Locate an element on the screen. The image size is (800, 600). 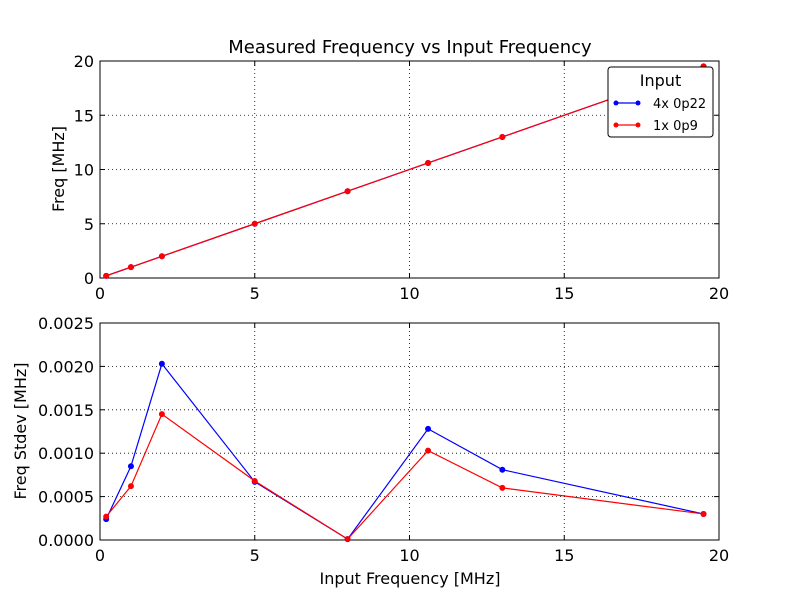
legend-box is located at coordinates (660, 102).